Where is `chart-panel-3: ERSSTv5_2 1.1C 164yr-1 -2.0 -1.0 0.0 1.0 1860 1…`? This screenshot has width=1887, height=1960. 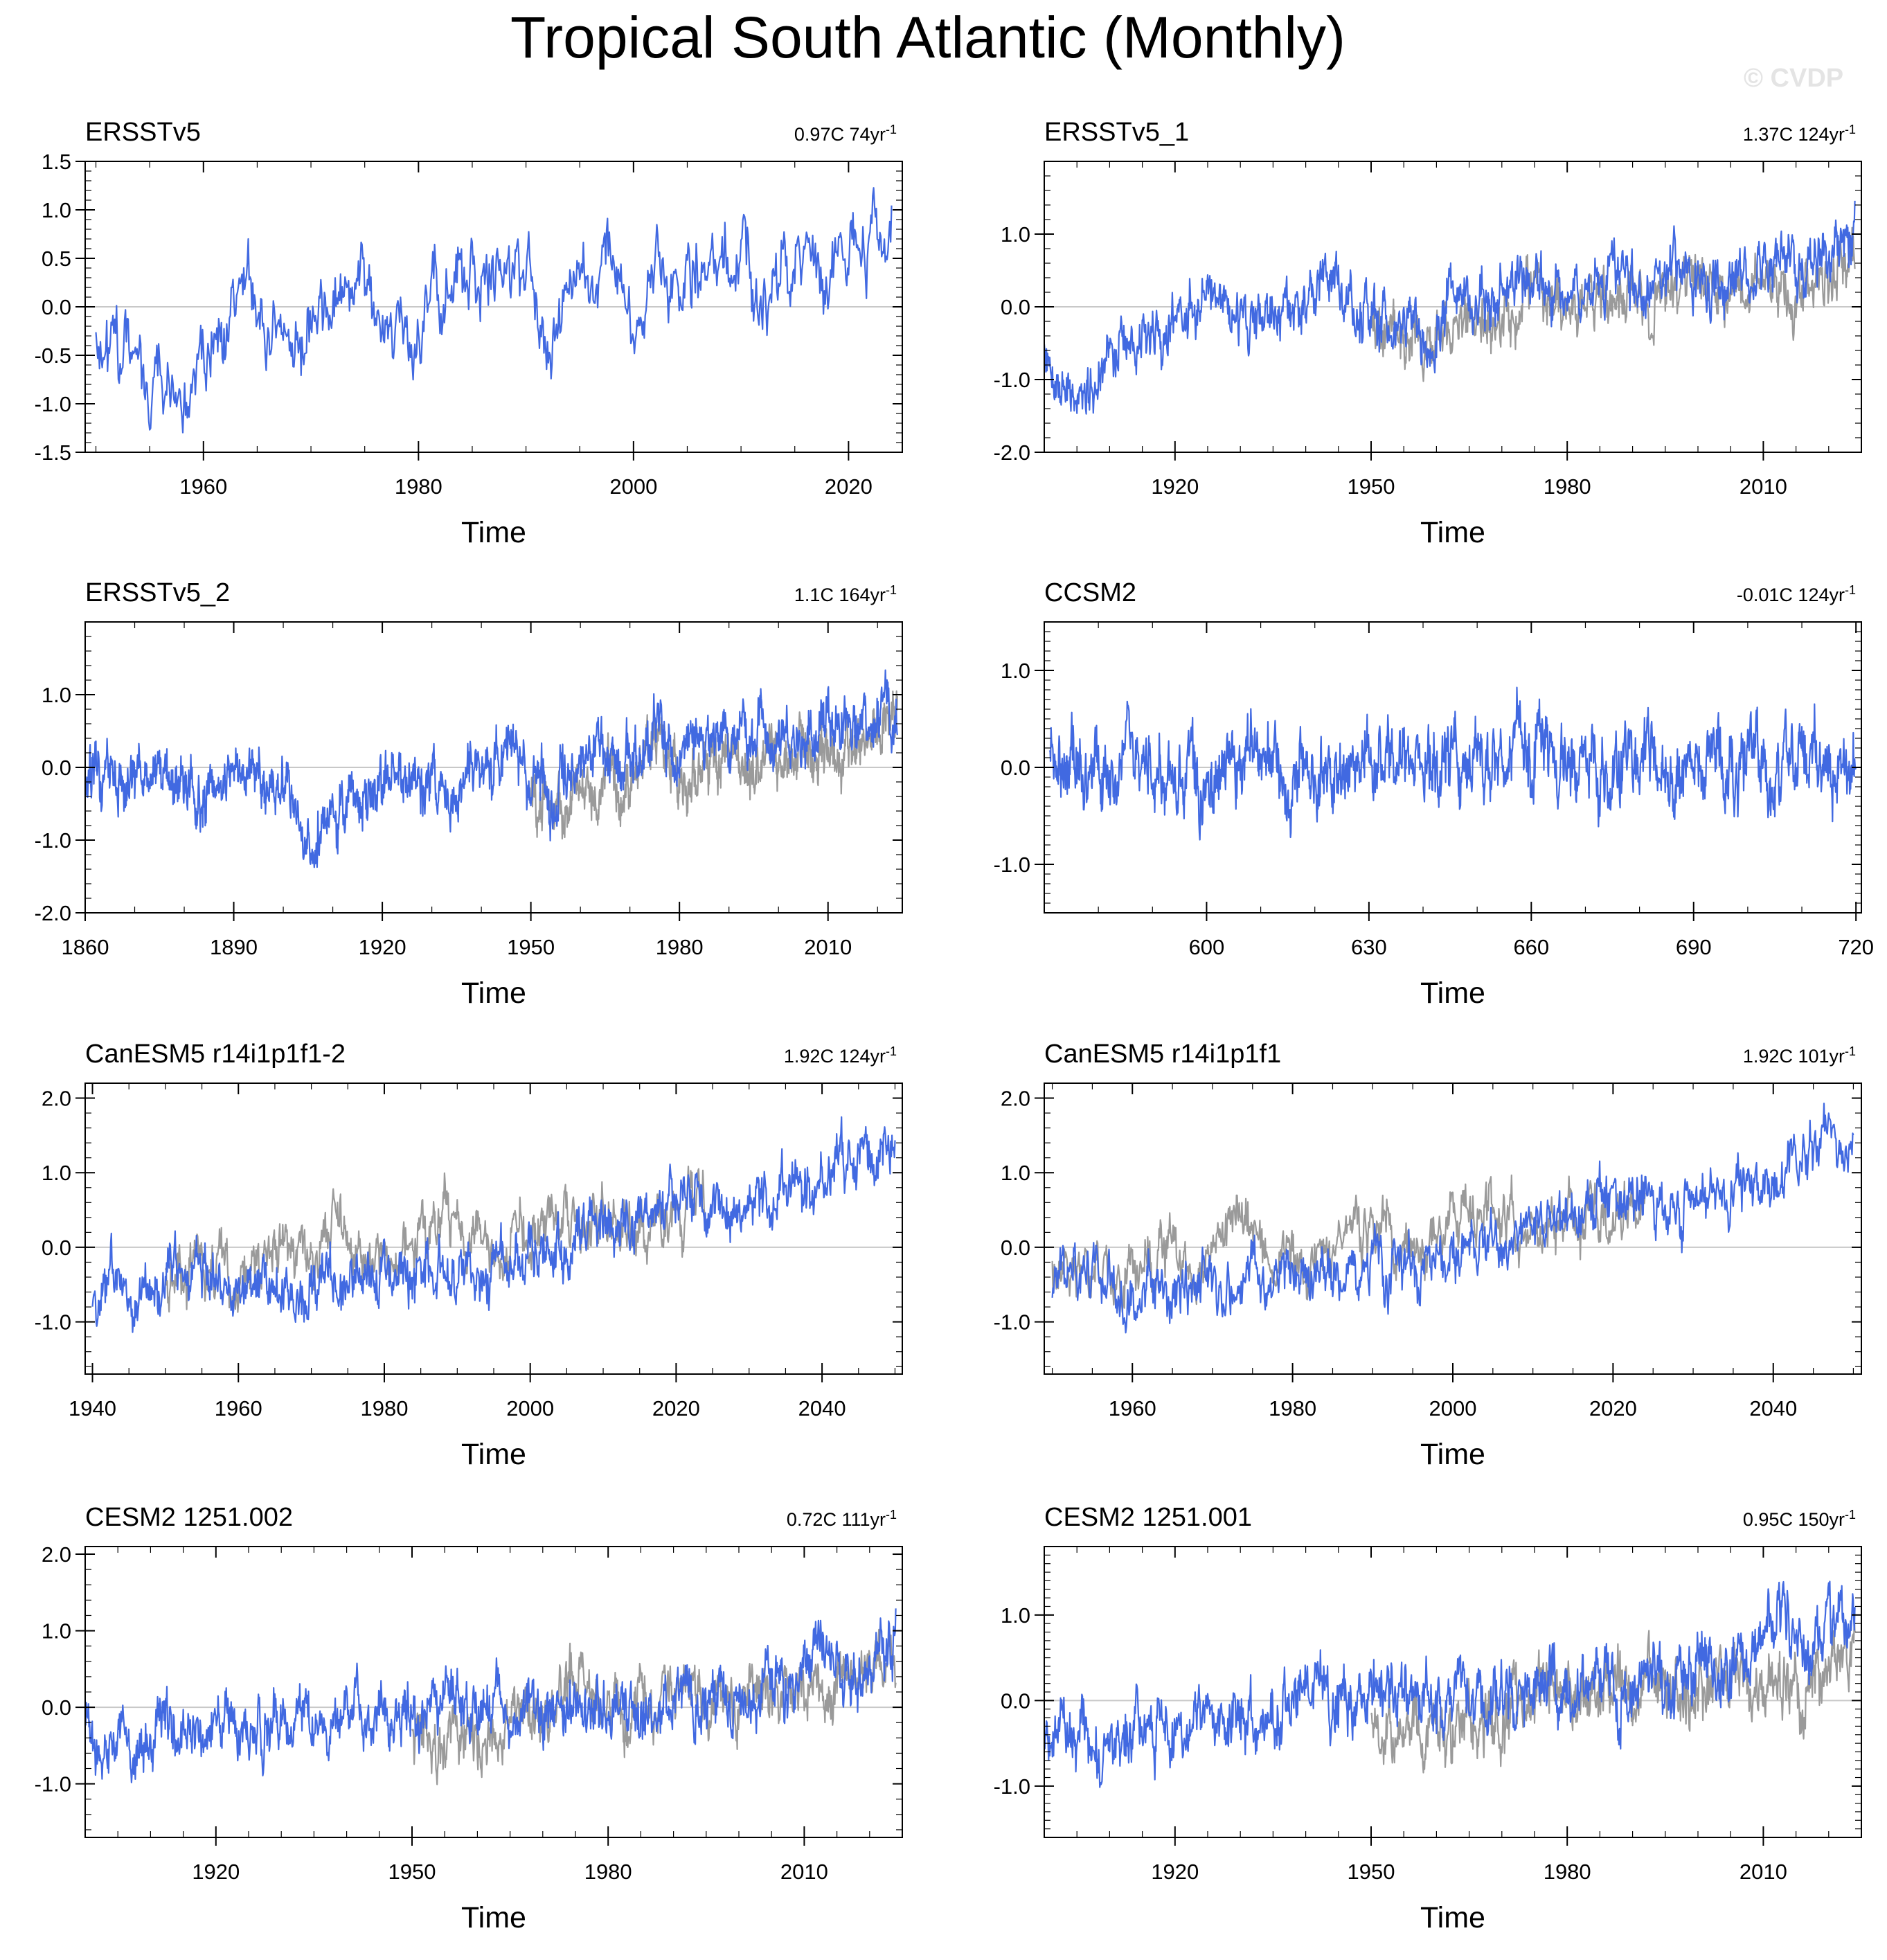 chart-panel-3: ERSSTv5_2 1.1C 164yr-1 -2.0 -1.0 0.0 1.0 1860 1… is located at coordinates (469, 794).